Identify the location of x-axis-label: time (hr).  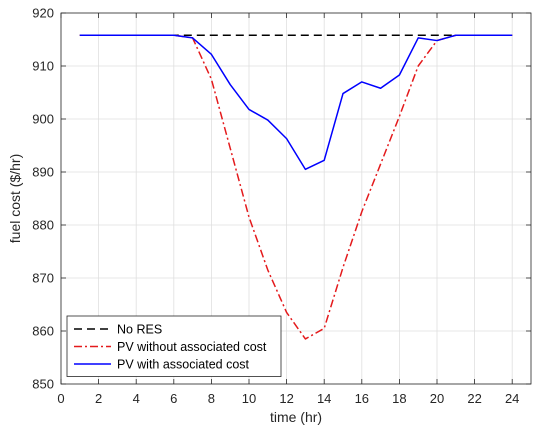
(296, 417).